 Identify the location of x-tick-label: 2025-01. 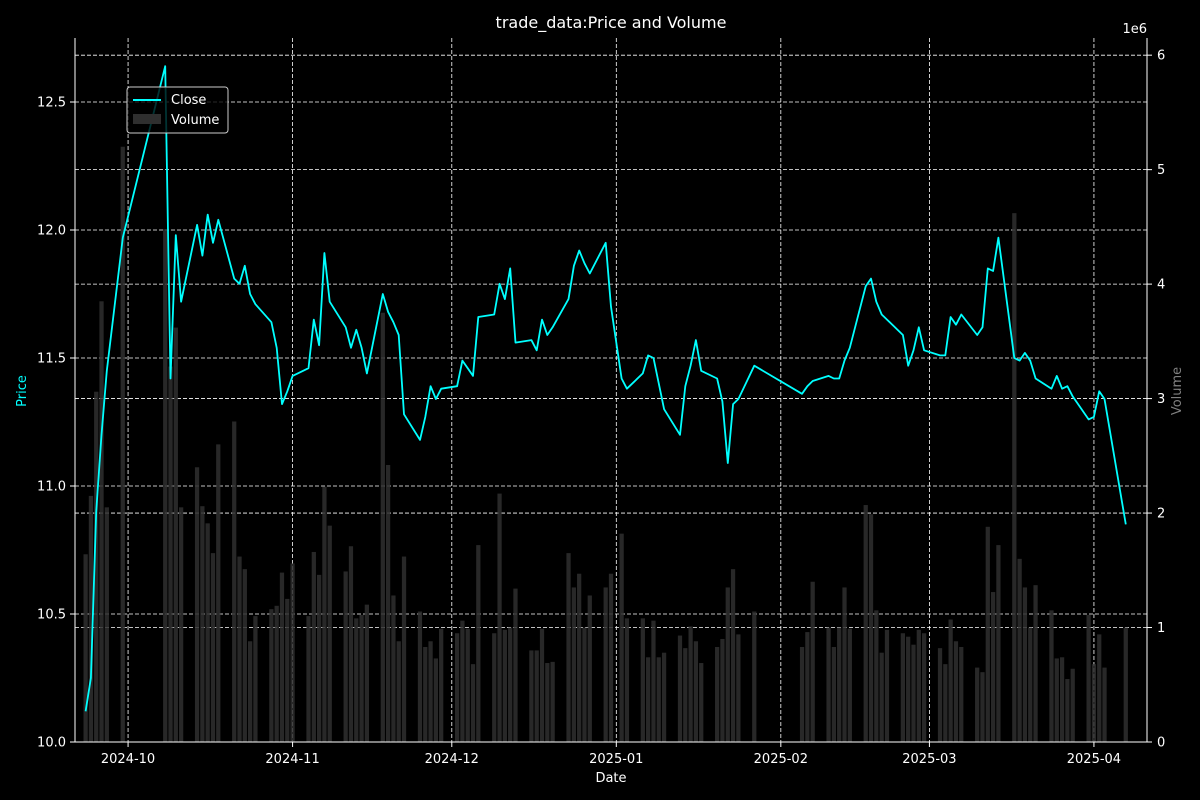
(616, 759).